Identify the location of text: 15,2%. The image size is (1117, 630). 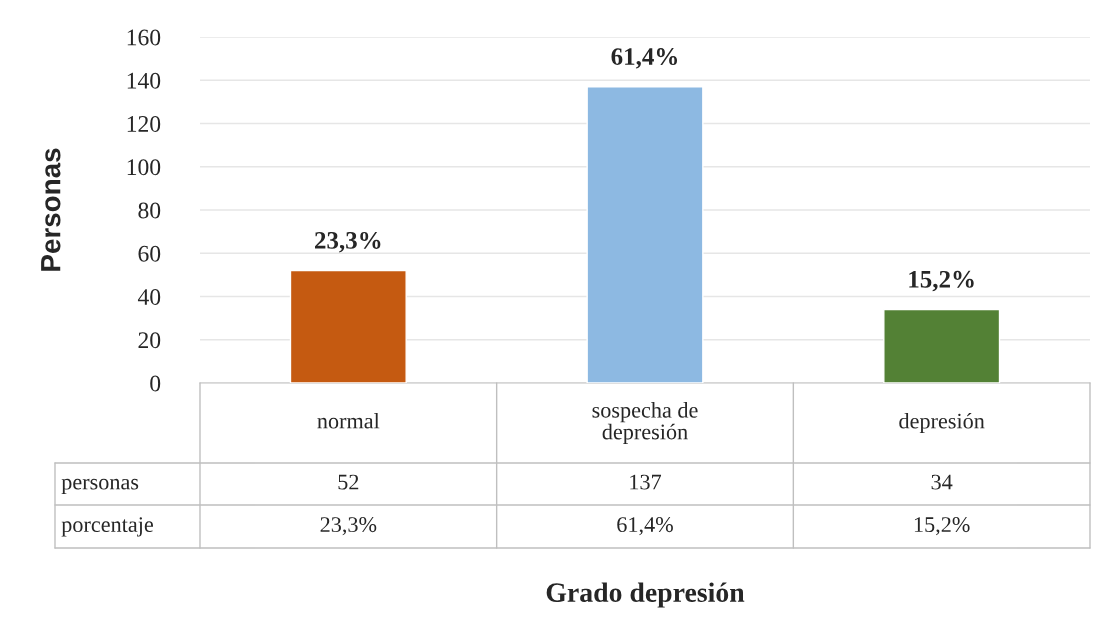
(942, 526).